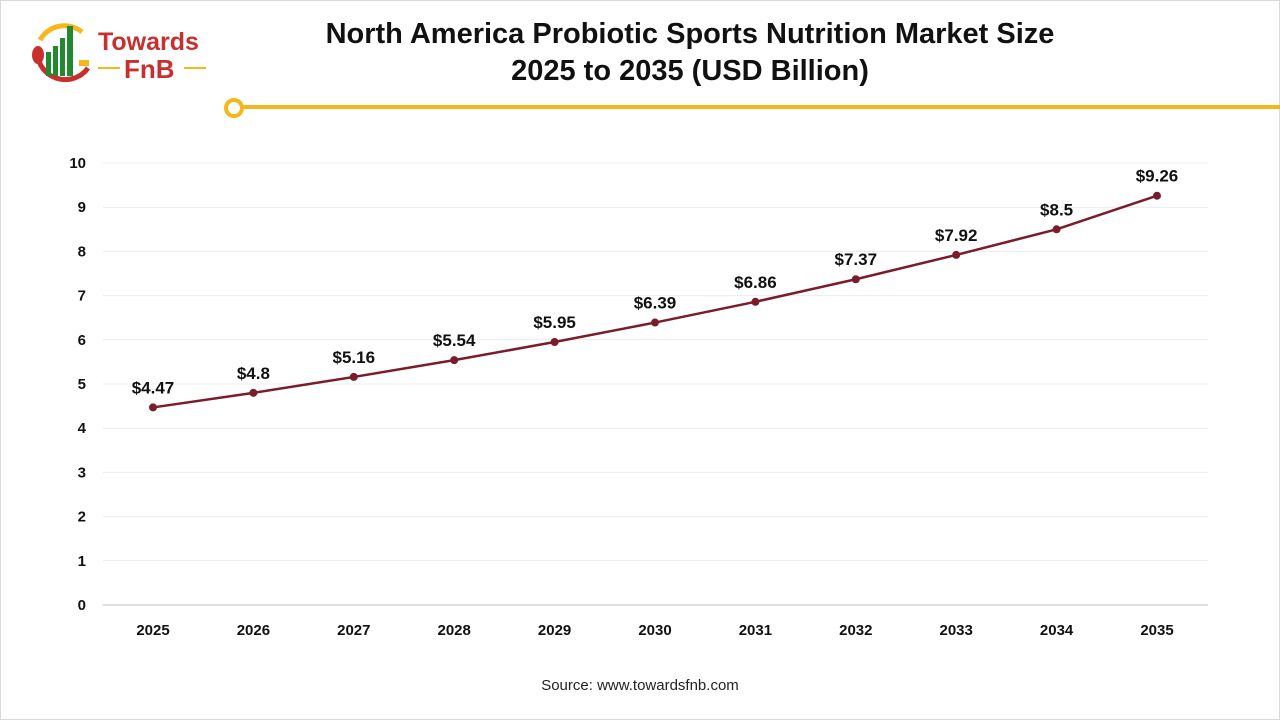 This screenshot has height=720, width=1280. What do you see at coordinates (690, 71) in the screenshot?
I see `title-line-2: 2025 to 2035 (USD Billion)` at bounding box center [690, 71].